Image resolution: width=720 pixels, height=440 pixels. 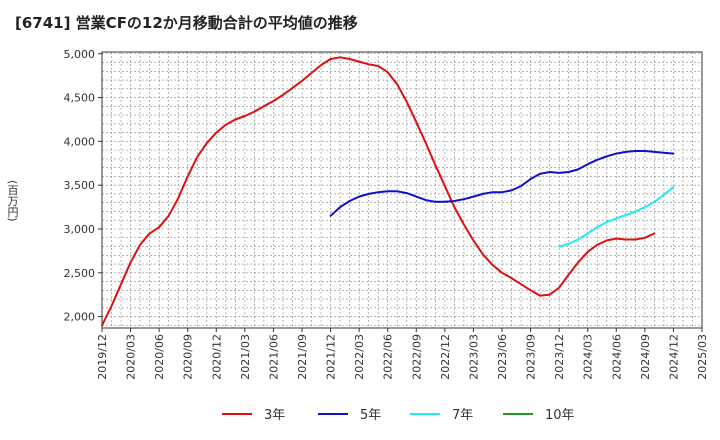 I want to click on x-tick-label: 2023/12, so click(x=559, y=357).